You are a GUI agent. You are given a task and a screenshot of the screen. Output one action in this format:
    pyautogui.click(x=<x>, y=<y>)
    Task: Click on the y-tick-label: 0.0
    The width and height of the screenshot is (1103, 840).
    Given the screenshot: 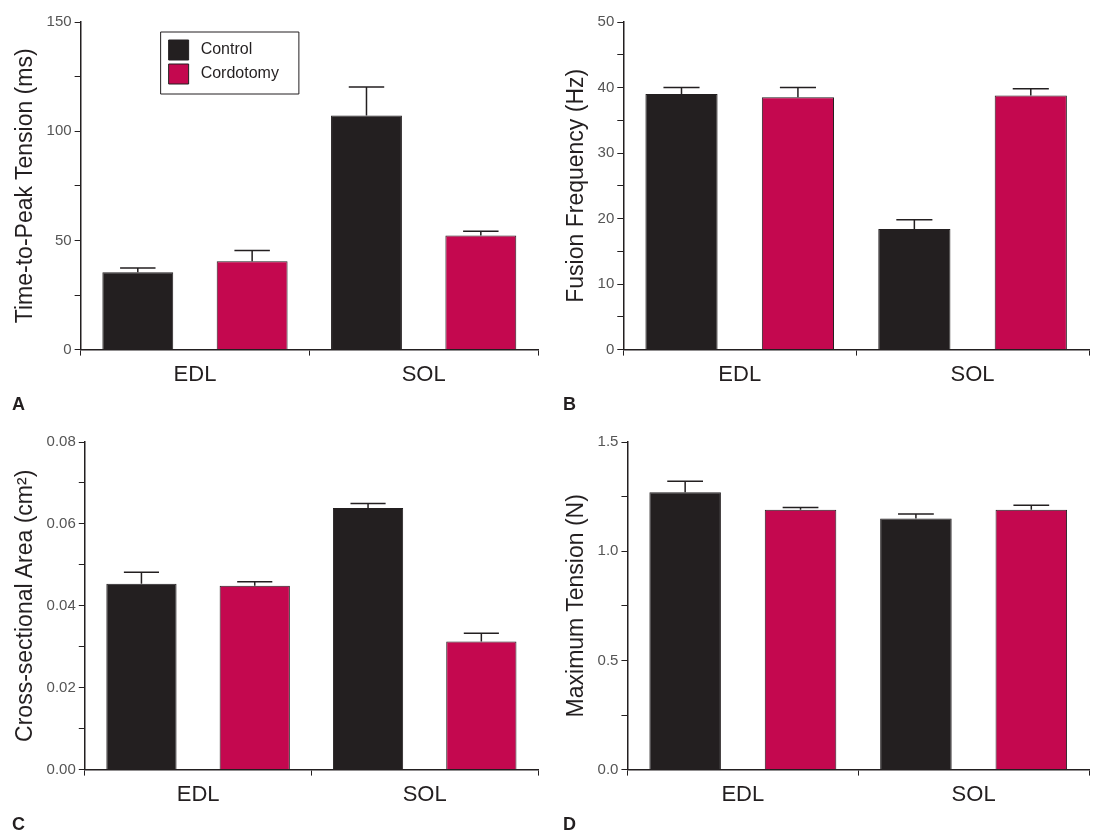 What is the action you would take?
    pyautogui.click(x=608, y=768)
    